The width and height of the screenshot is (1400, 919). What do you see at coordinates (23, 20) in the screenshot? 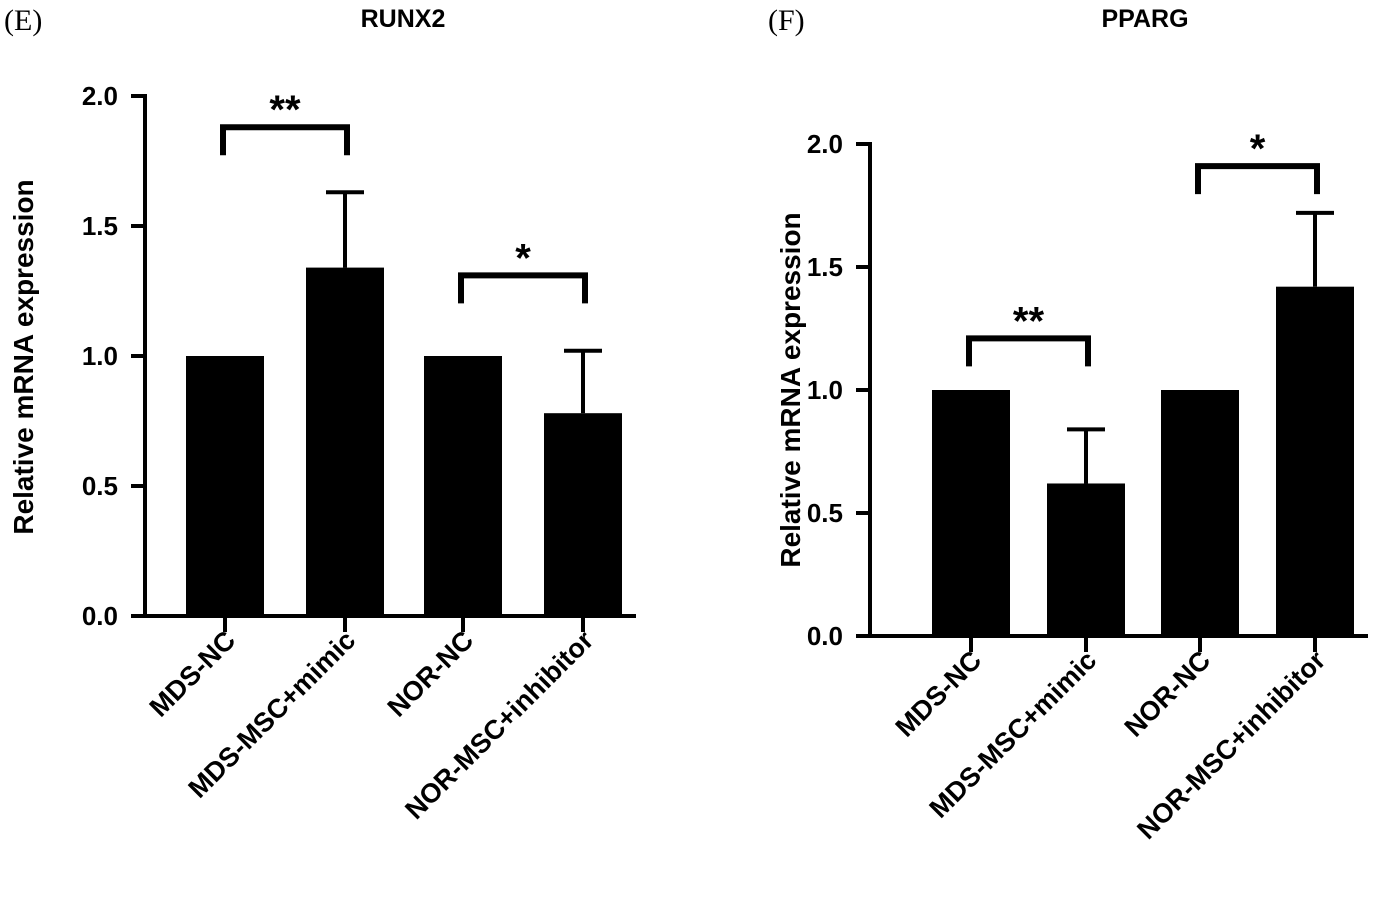
I see `panel-letter: (E)` at bounding box center [23, 20].